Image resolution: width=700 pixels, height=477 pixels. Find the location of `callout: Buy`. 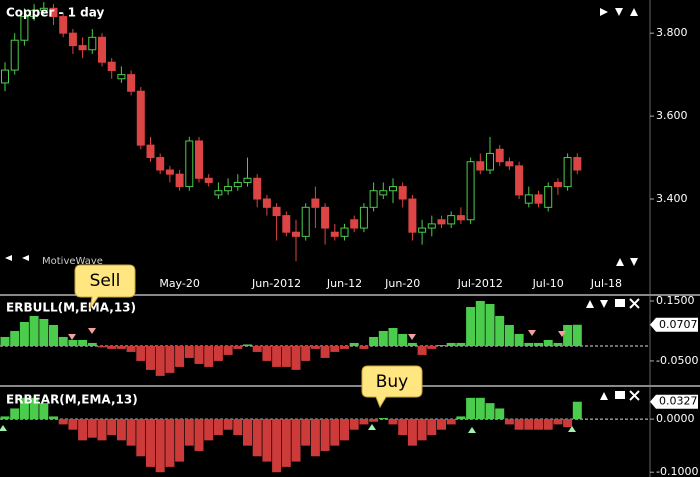

callout: Buy is located at coordinates (392, 387).